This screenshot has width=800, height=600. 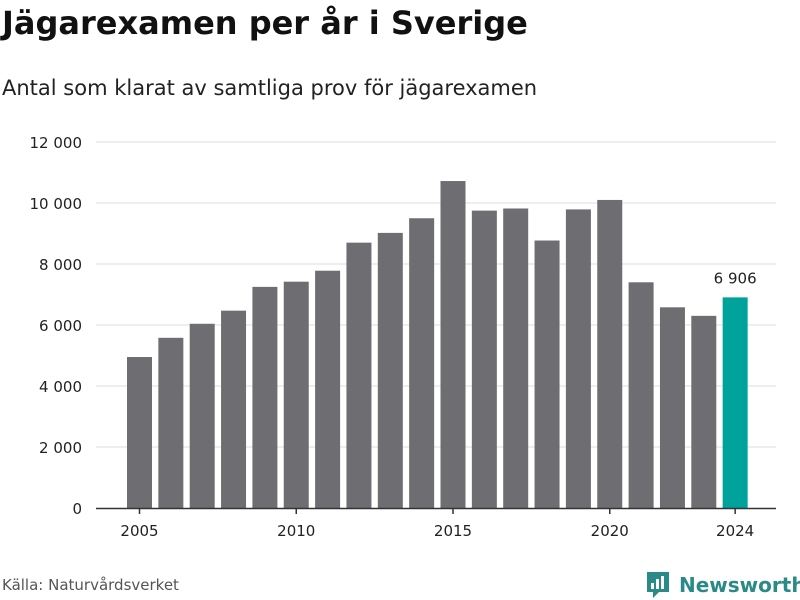 What do you see at coordinates (60, 387) in the screenshot?
I see `y-tick-label: 4 000` at bounding box center [60, 387].